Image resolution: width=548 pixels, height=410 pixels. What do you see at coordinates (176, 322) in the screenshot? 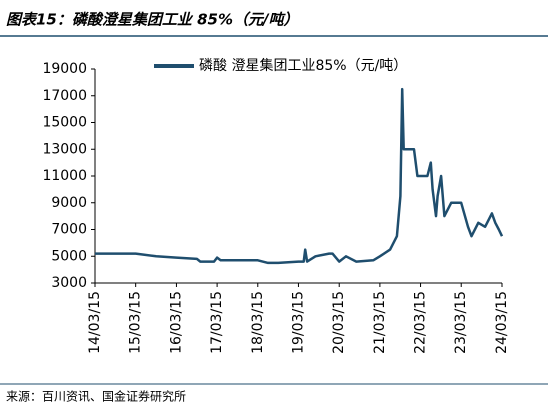
I see `x-tick-label: 16/03/15` at bounding box center [176, 322].